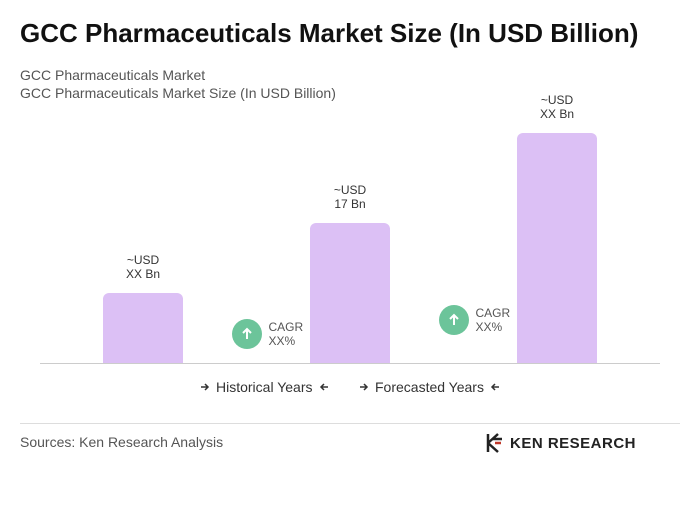  Describe the element at coordinates (494, 443) in the screenshot. I see `logo-icon` at that location.